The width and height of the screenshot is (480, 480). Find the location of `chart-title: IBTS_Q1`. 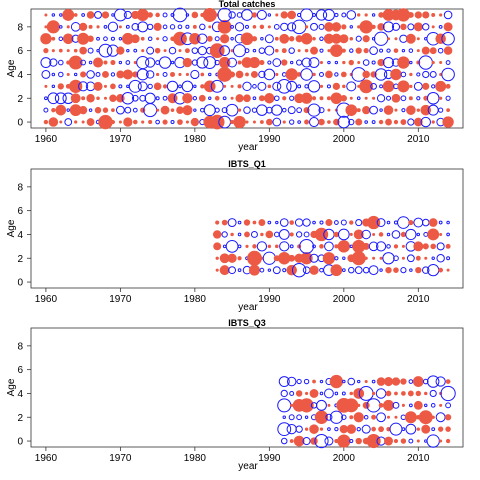

chart-title: IBTS_Q1 is located at coordinates (247, 164).